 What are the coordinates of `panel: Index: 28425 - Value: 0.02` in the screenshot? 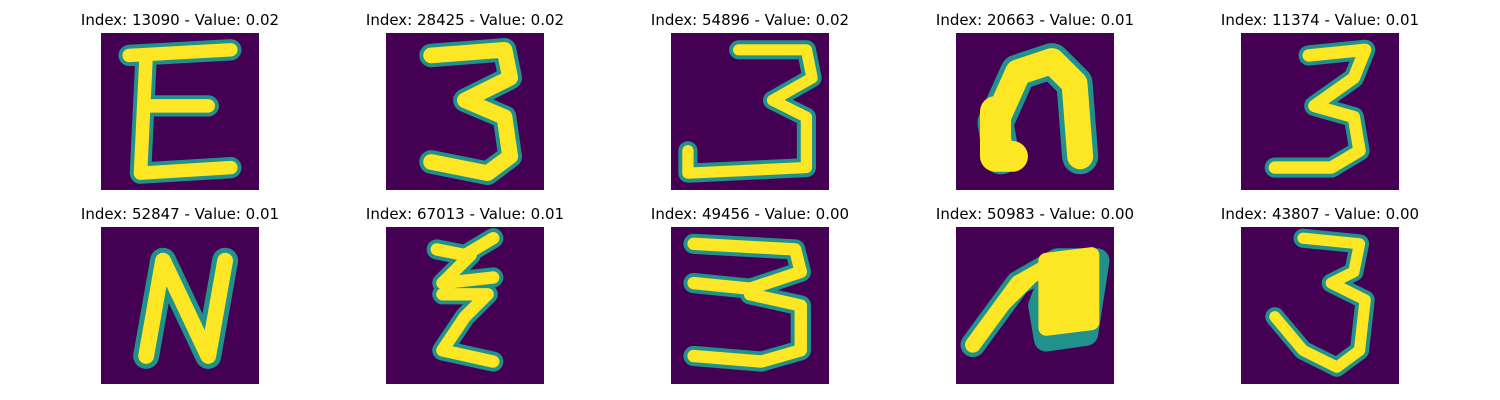 It's located at (465, 100).